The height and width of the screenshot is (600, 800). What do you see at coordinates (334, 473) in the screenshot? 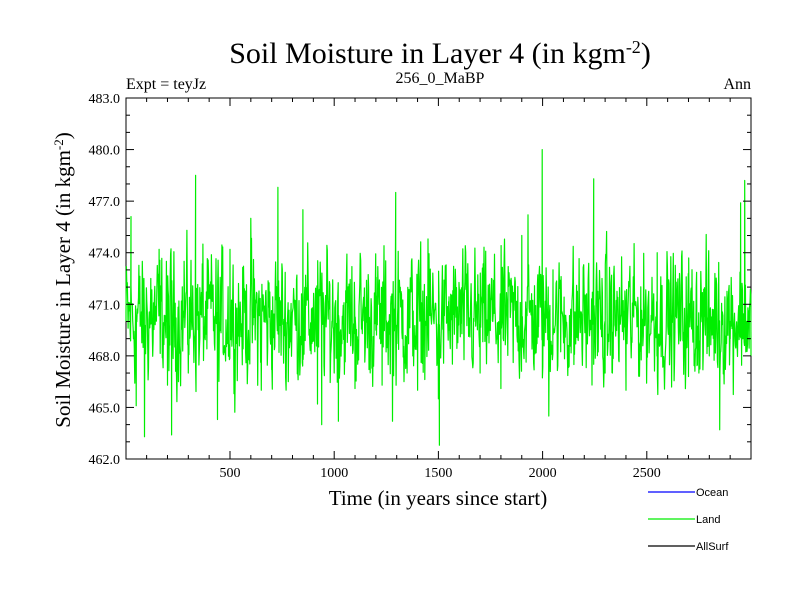
I see `x-tick-label: 1000` at bounding box center [334, 473].